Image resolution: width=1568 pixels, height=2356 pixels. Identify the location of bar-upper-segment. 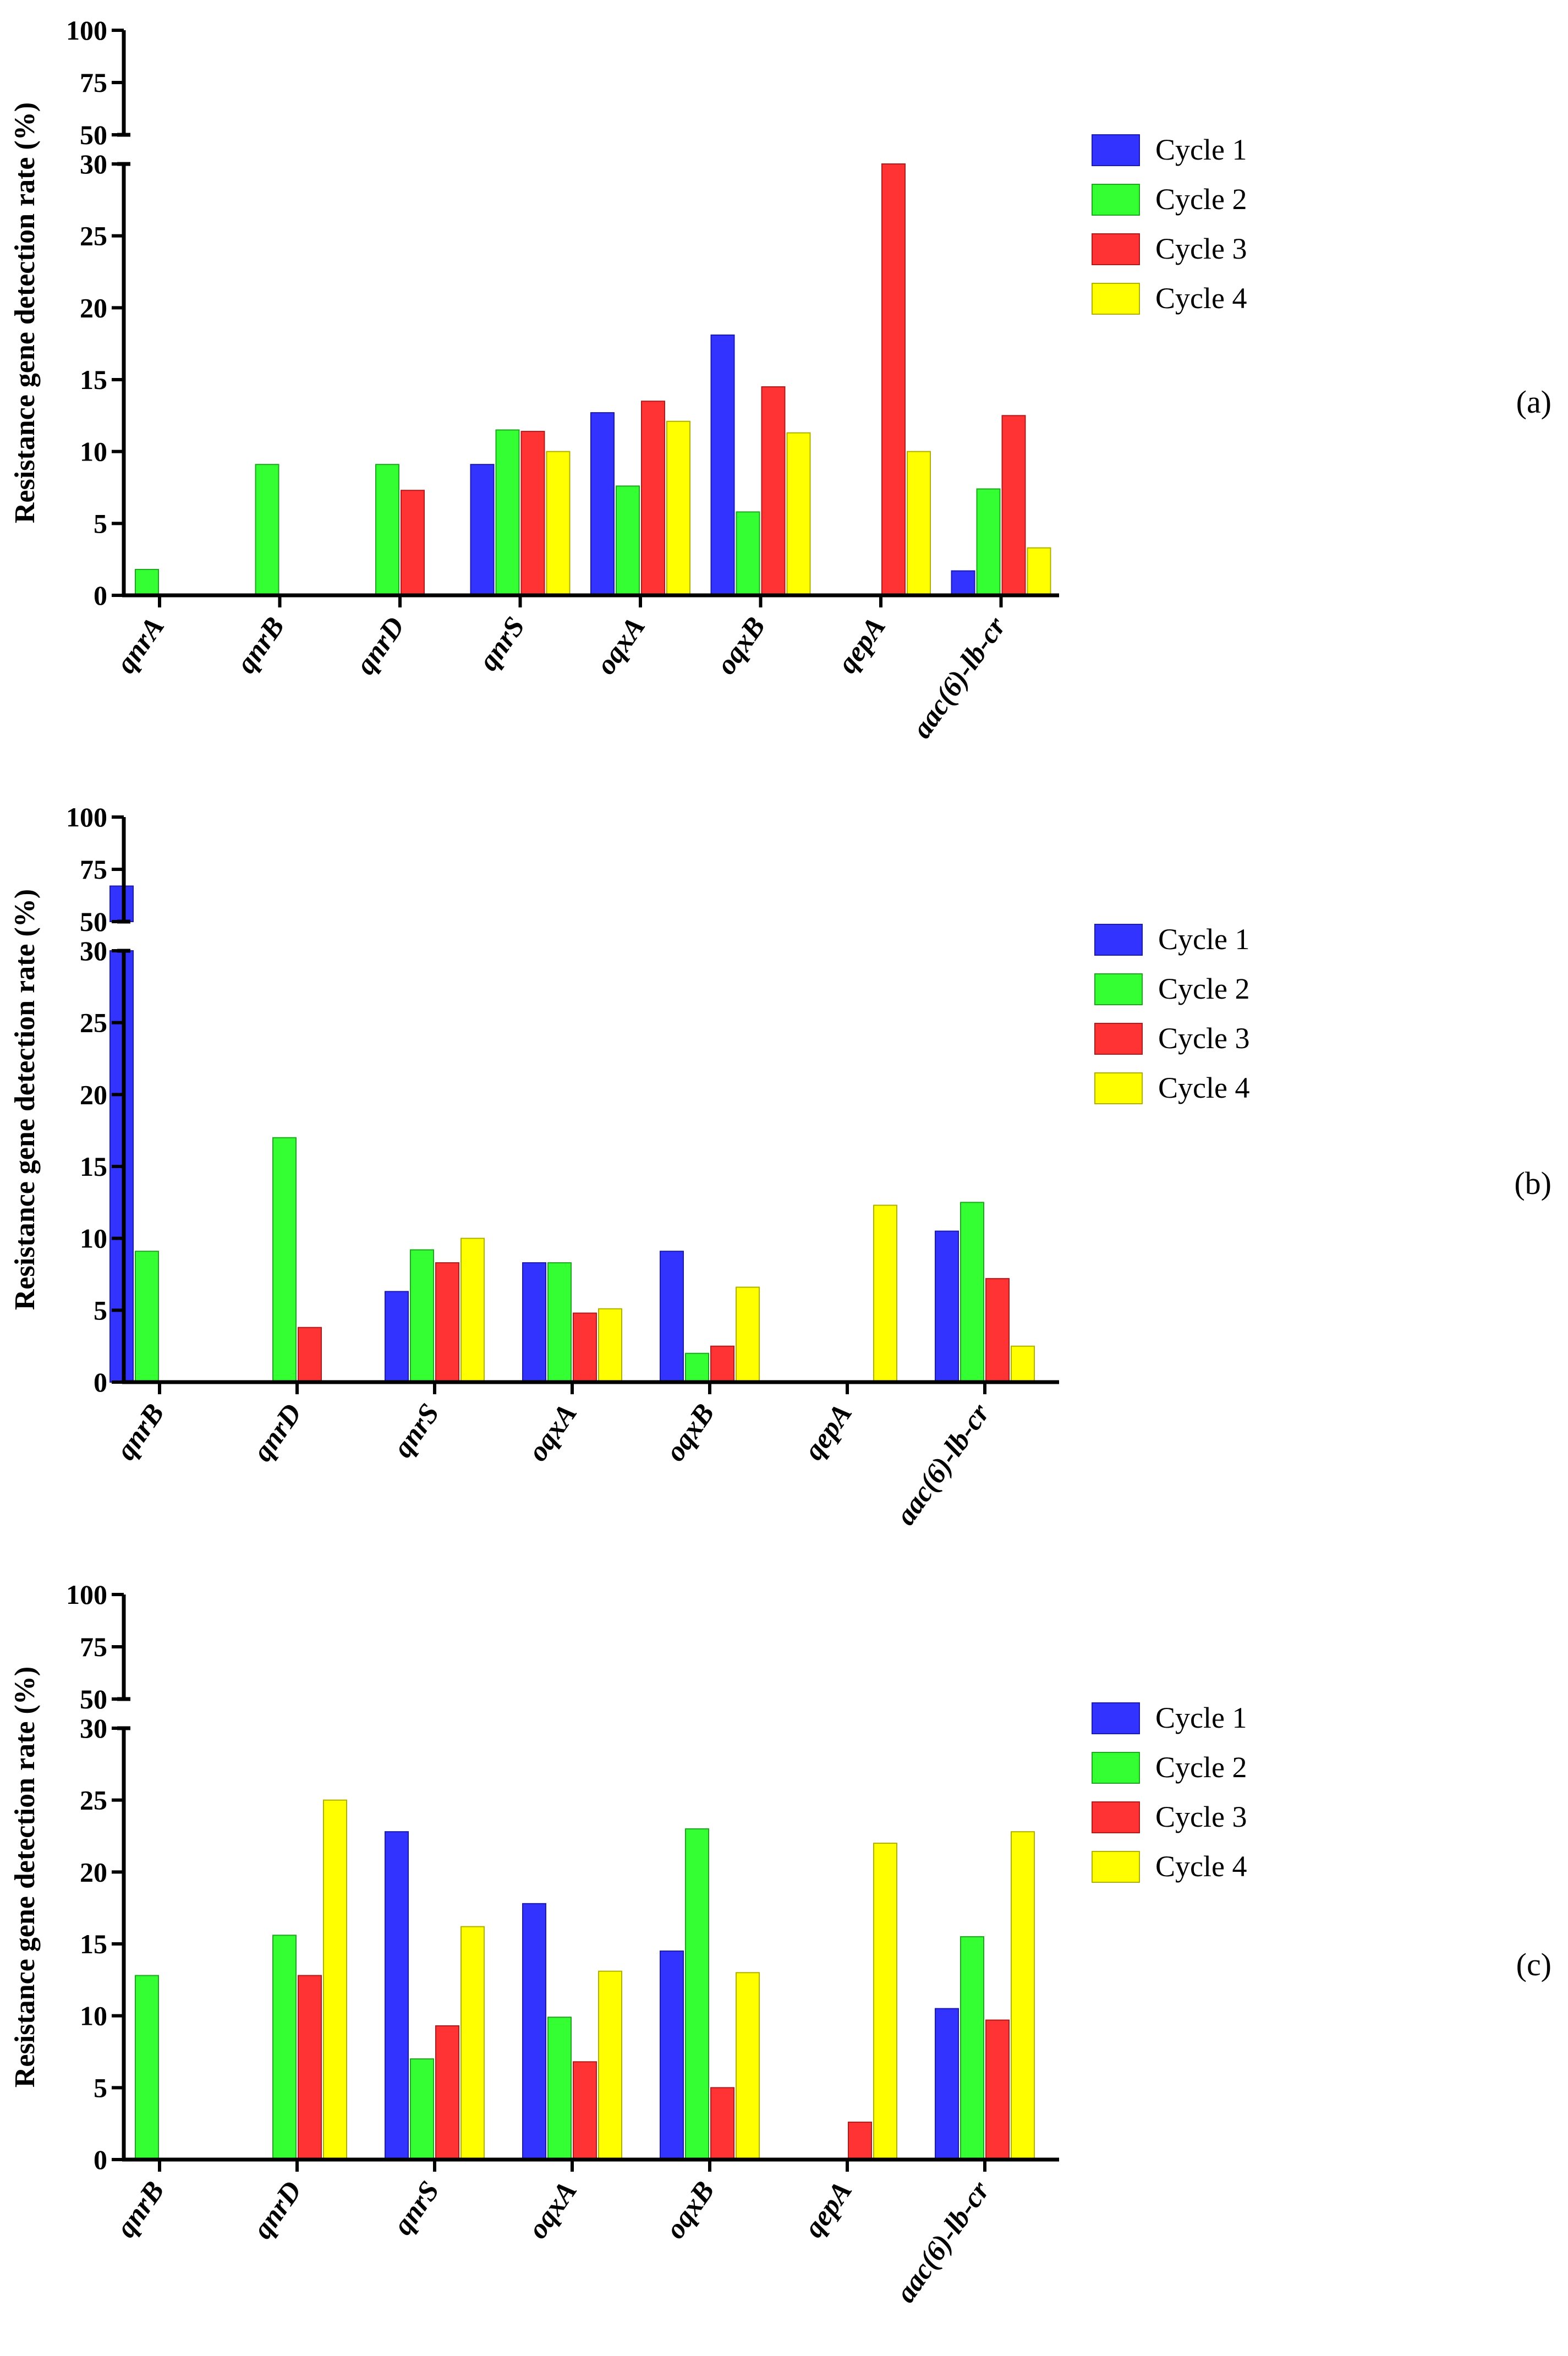
(121, 904).